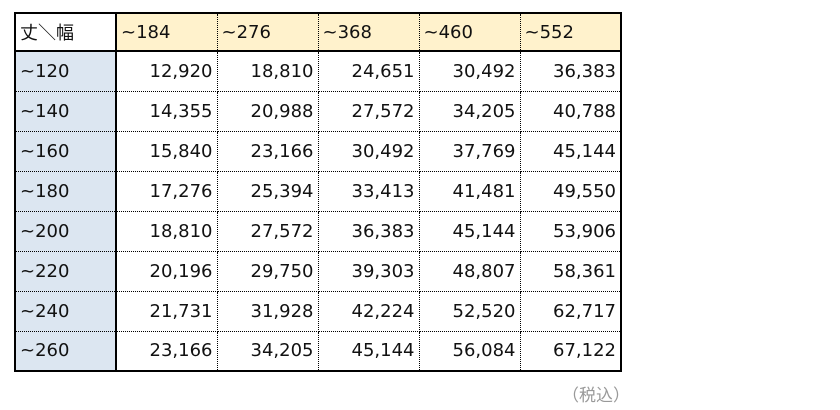 The width and height of the screenshot is (840, 410). Describe the element at coordinates (469, 351) in the screenshot. I see `price-cell: 56,084` at that location.